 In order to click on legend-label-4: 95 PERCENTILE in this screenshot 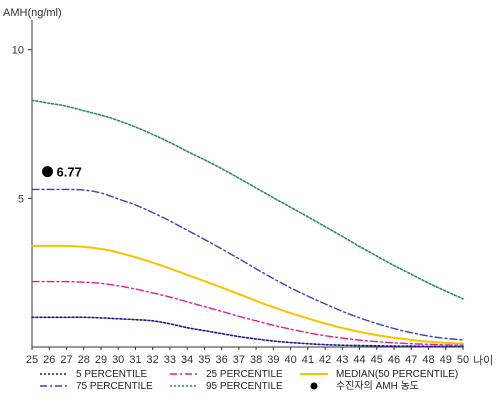, I will do `click(244, 386)`.